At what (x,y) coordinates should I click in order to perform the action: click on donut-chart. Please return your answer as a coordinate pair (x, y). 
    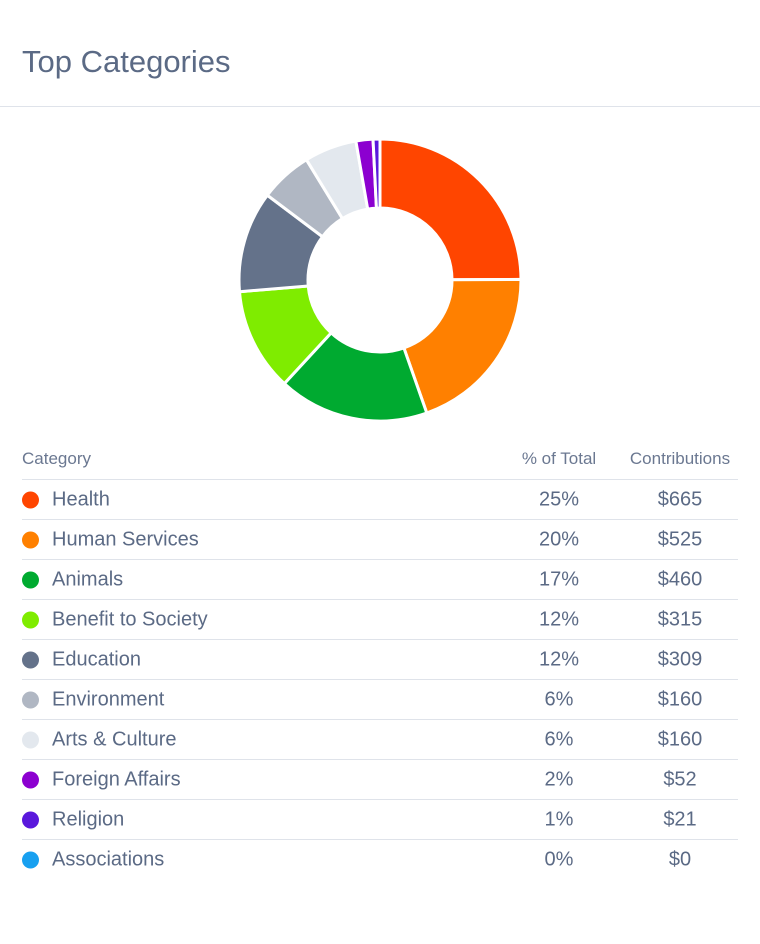
    Looking at the image, I should click on (380, 280).